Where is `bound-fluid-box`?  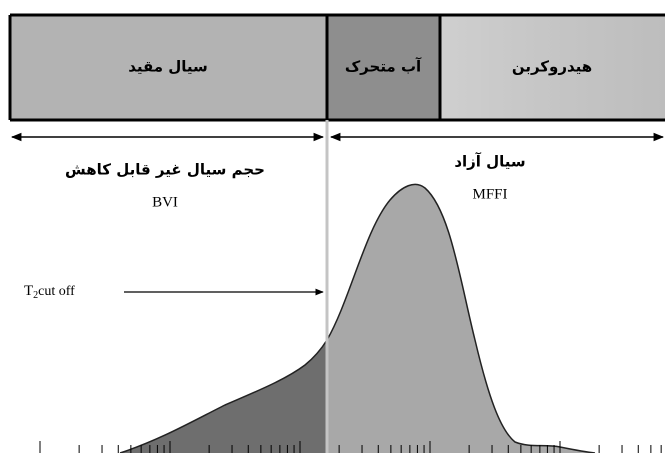 bound-fluid-box is located at coordinates (168, 67).